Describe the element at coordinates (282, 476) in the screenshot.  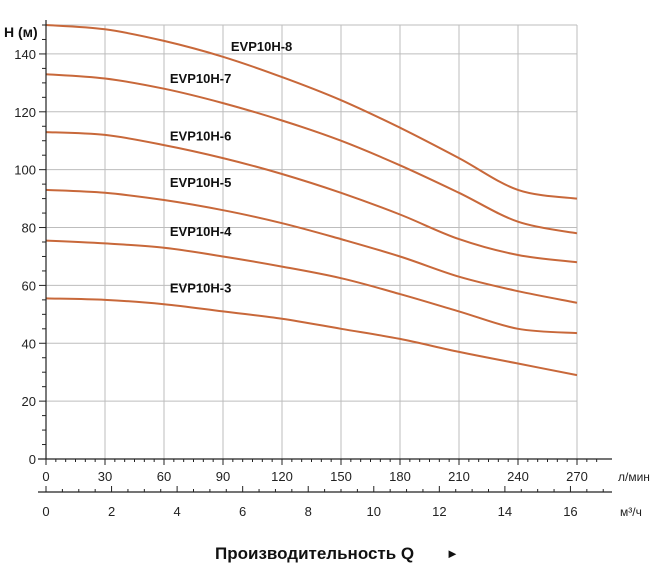
I see `x-tick-label: 120` at that location.